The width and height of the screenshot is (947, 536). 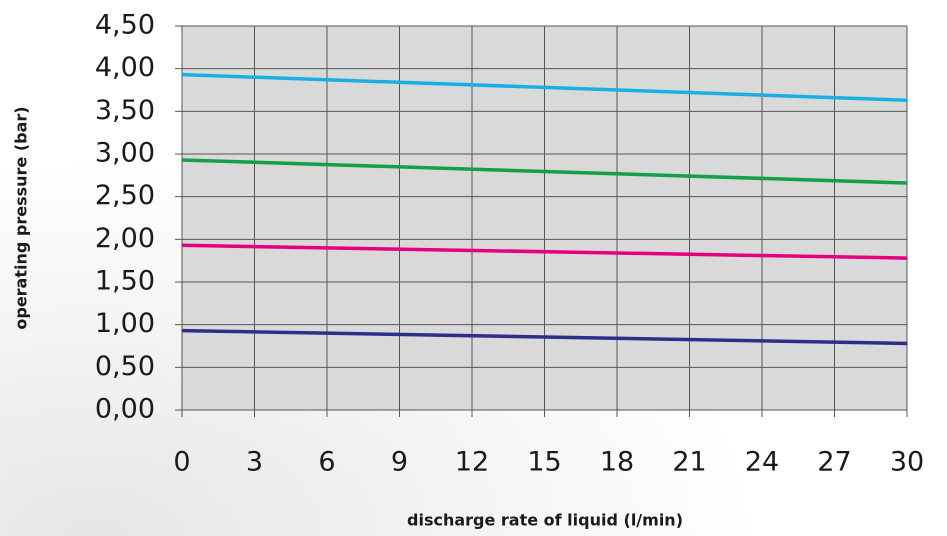 I want to click on y-tick-label: 1,00, so click(x=125, y=323).